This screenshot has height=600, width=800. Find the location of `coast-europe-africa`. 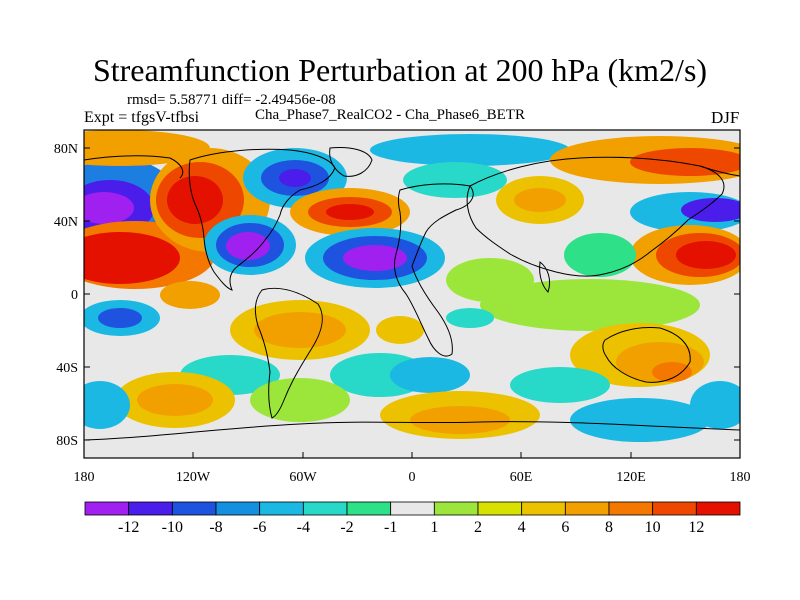

coast-europe-africa is located at coordinates (433, 270).